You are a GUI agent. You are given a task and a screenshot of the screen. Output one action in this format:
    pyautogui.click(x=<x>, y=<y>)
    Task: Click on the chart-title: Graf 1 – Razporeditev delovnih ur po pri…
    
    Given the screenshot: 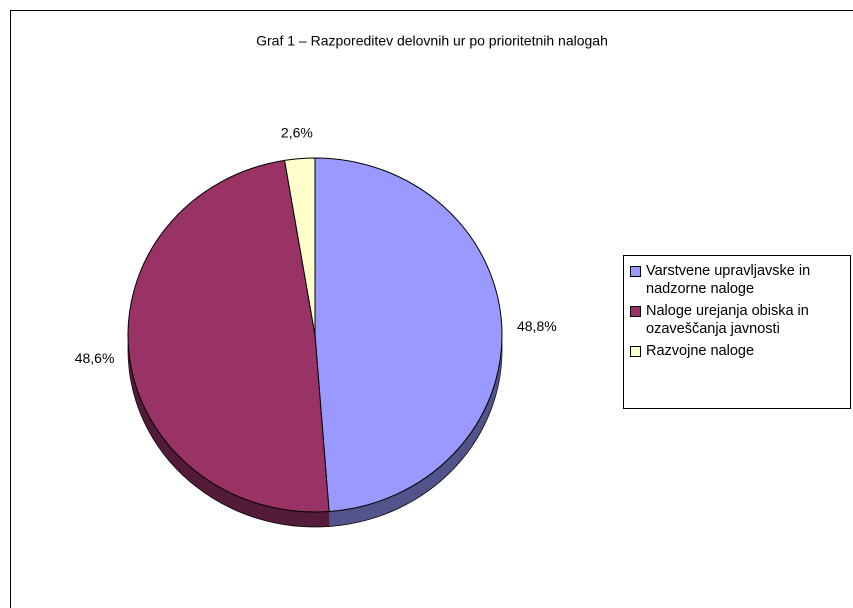 What is the action you would take?
    pyautogui.click(x=432, y=41)
    